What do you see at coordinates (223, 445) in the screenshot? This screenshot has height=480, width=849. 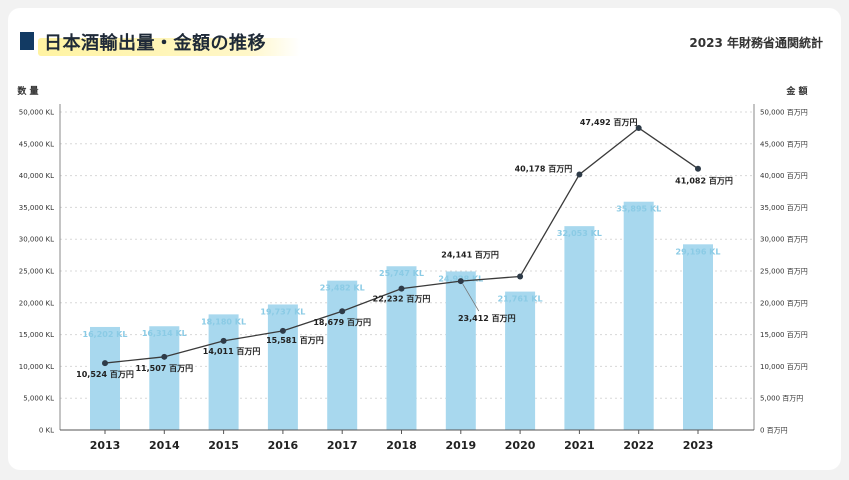 I see `x-tick-label-2015: 2015` at bounding box center [223, 445].